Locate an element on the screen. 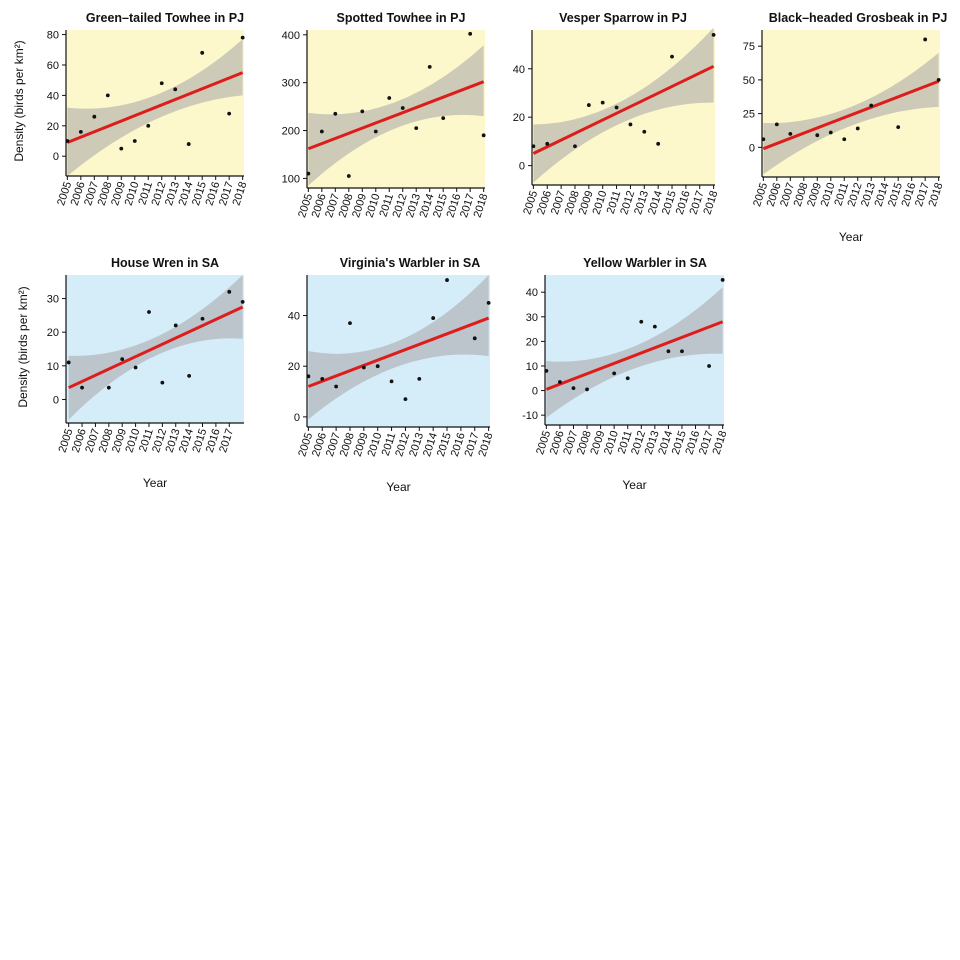  panel-title: Vesper Sparrow in PJ is located at coordinates (623, 18).